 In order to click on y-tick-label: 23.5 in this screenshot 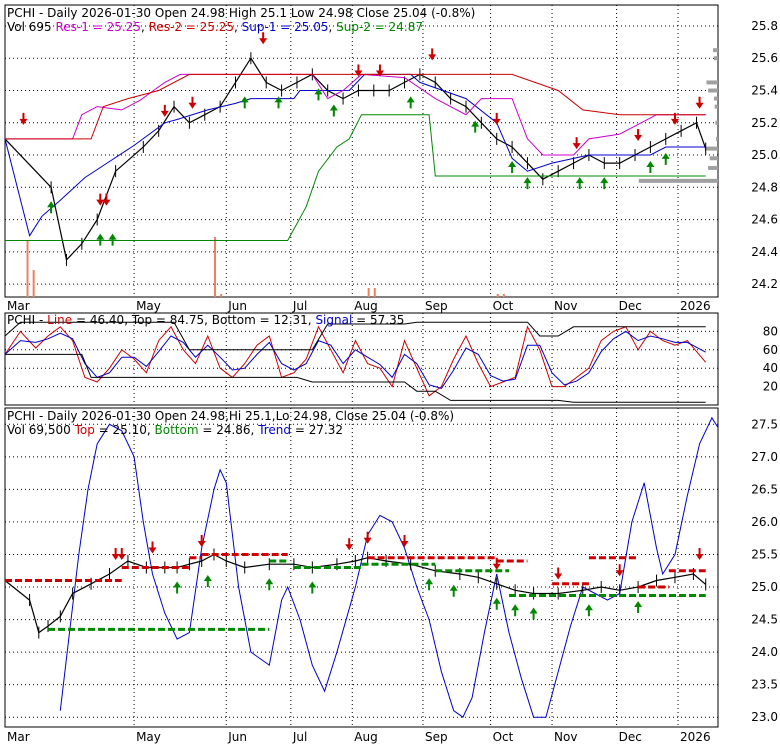, I will do `click(764, 685)`.